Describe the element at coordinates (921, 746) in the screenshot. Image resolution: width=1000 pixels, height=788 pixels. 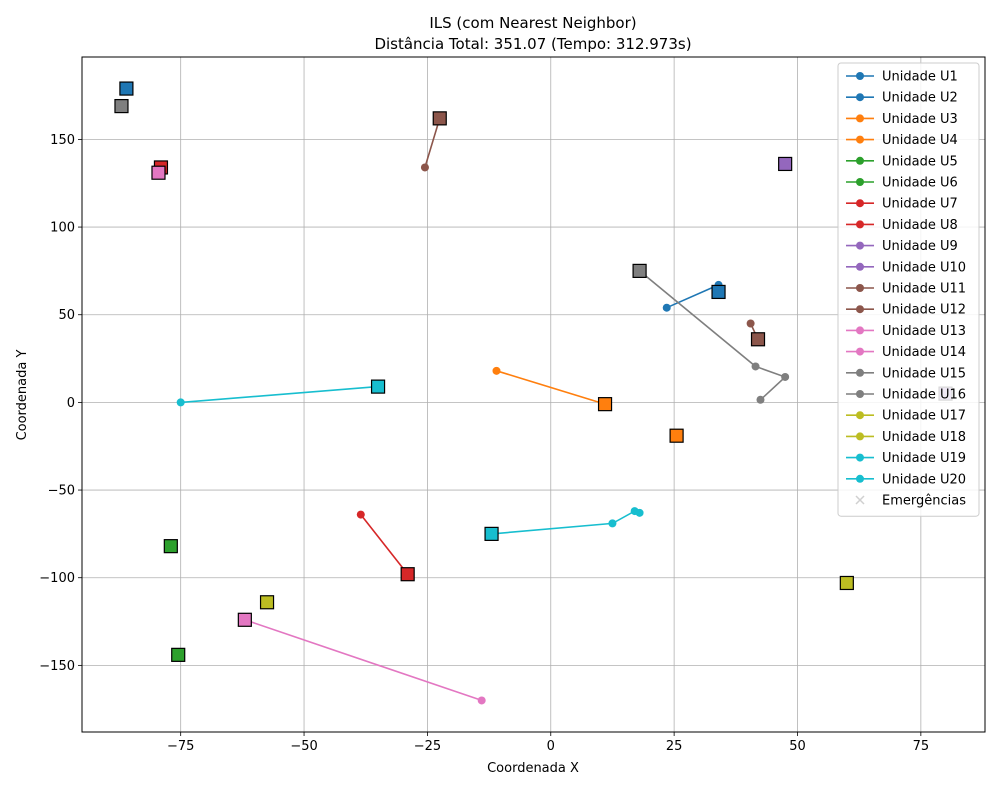
I see `x-tick-label: 75` at that location.